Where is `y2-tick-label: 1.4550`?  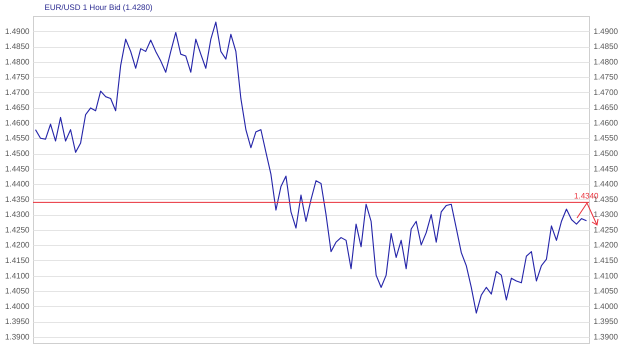
y2-tick-label: 1.4550 is located at coordinates (606, 138).